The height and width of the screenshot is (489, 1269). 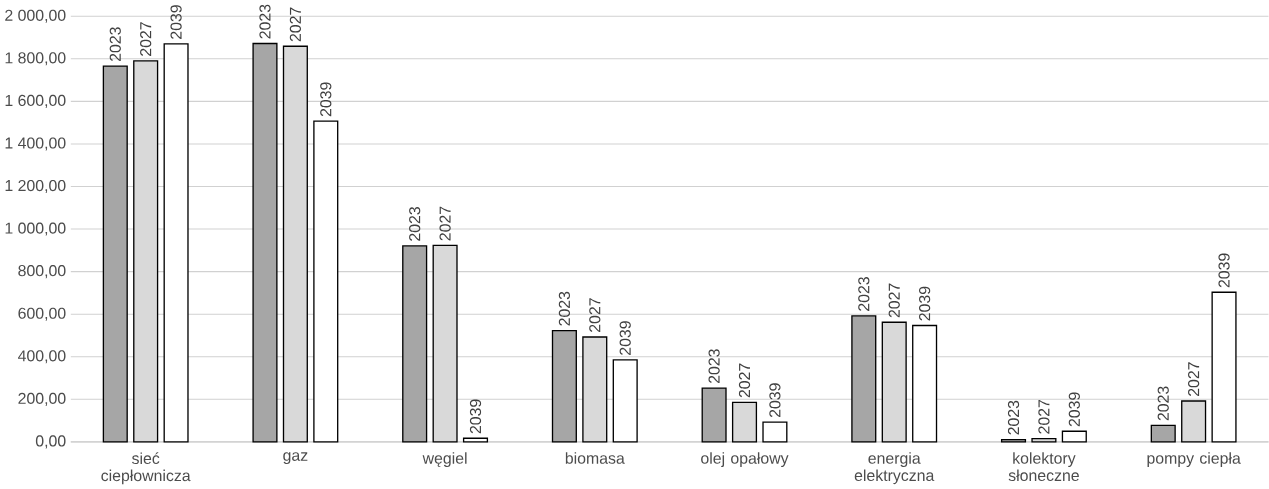 I want to click on x-tick-label: węgiel, so click(x=444, y=460).